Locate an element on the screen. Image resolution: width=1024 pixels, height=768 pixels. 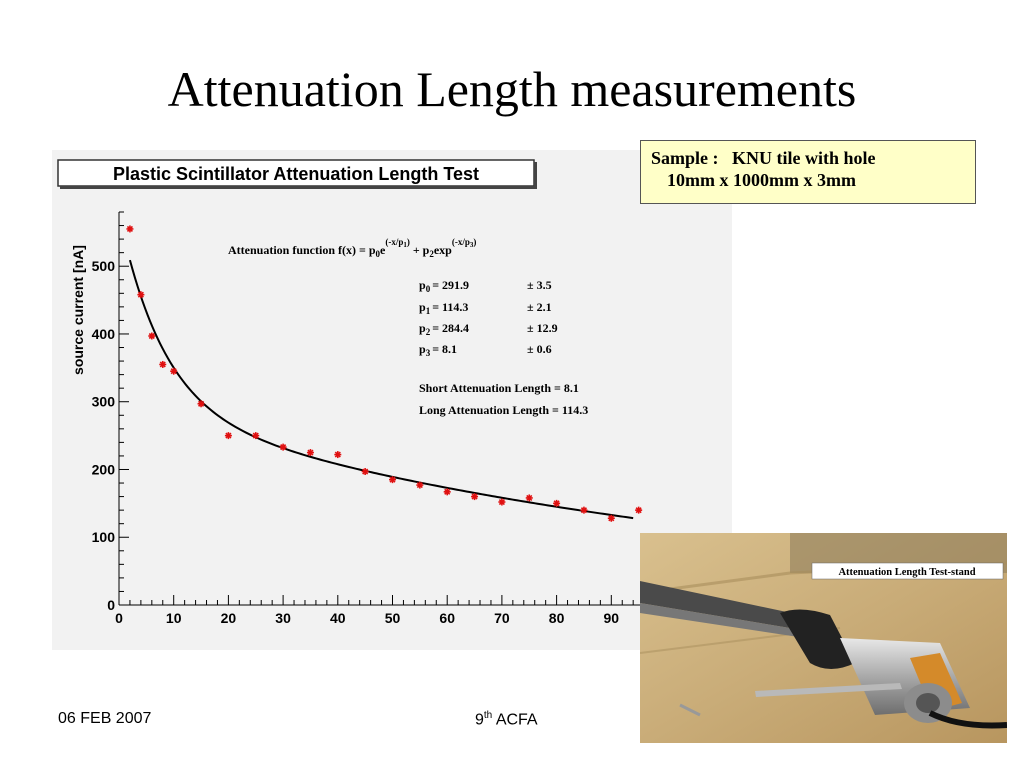
photo-caption-box is located at coordinates (907, 571).